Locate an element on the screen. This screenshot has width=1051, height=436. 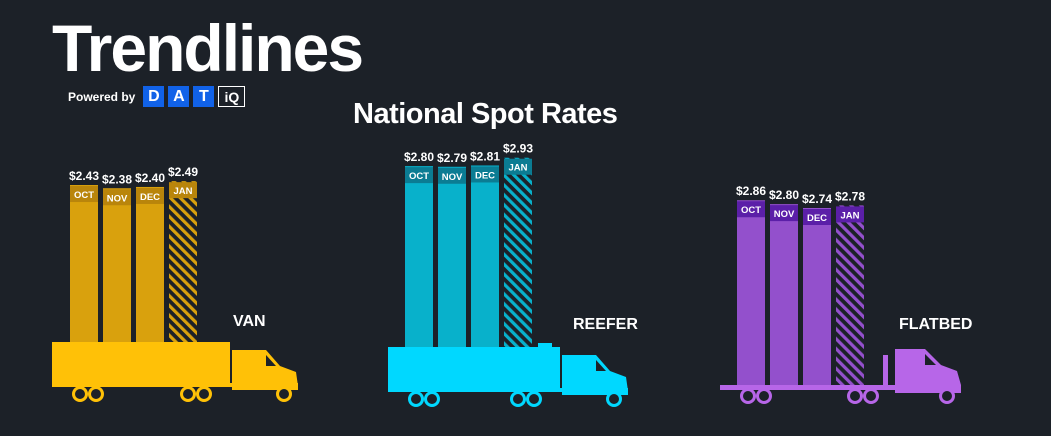
flatbed-oct-value-label: $2.86 is located at coordinates (751, 191).